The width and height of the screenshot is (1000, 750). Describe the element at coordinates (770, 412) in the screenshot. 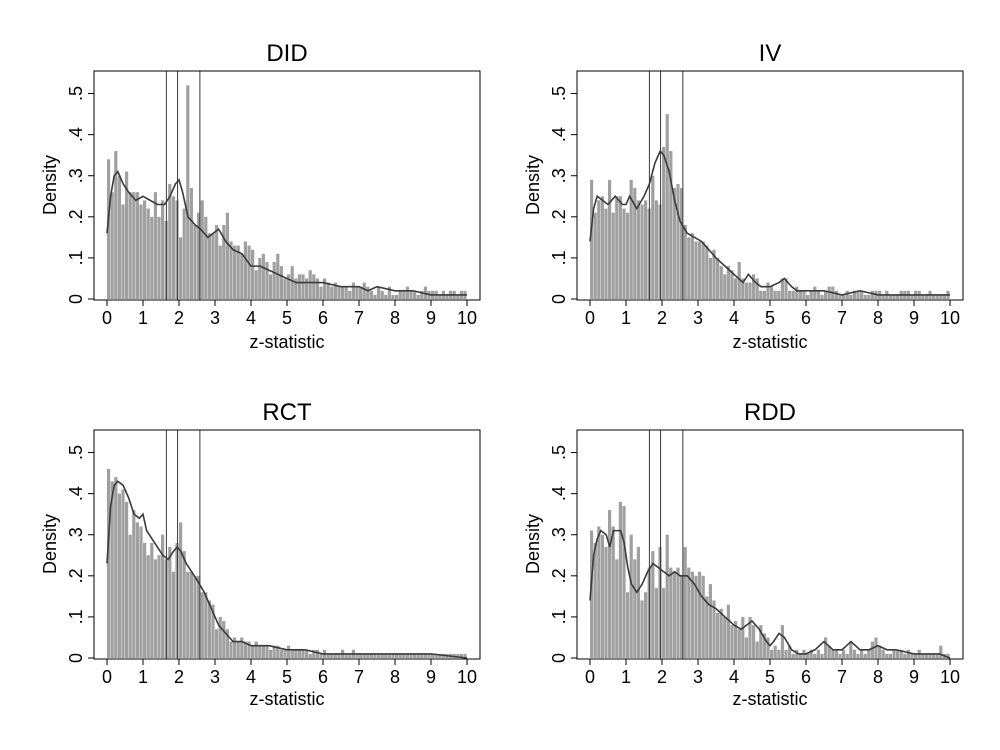

I see `panel-title: RDD` at that location.